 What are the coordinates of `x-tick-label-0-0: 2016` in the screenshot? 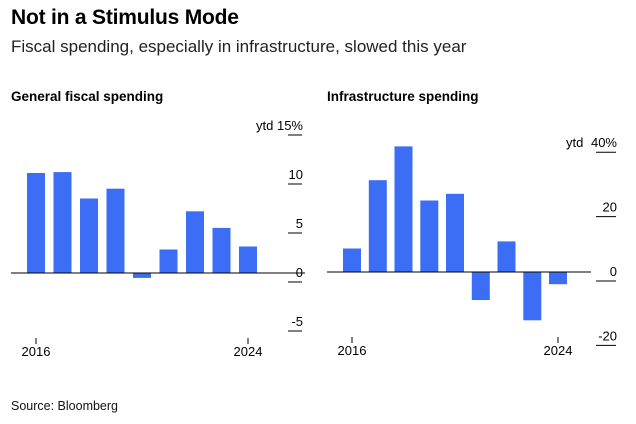 It's located at (36, 351).